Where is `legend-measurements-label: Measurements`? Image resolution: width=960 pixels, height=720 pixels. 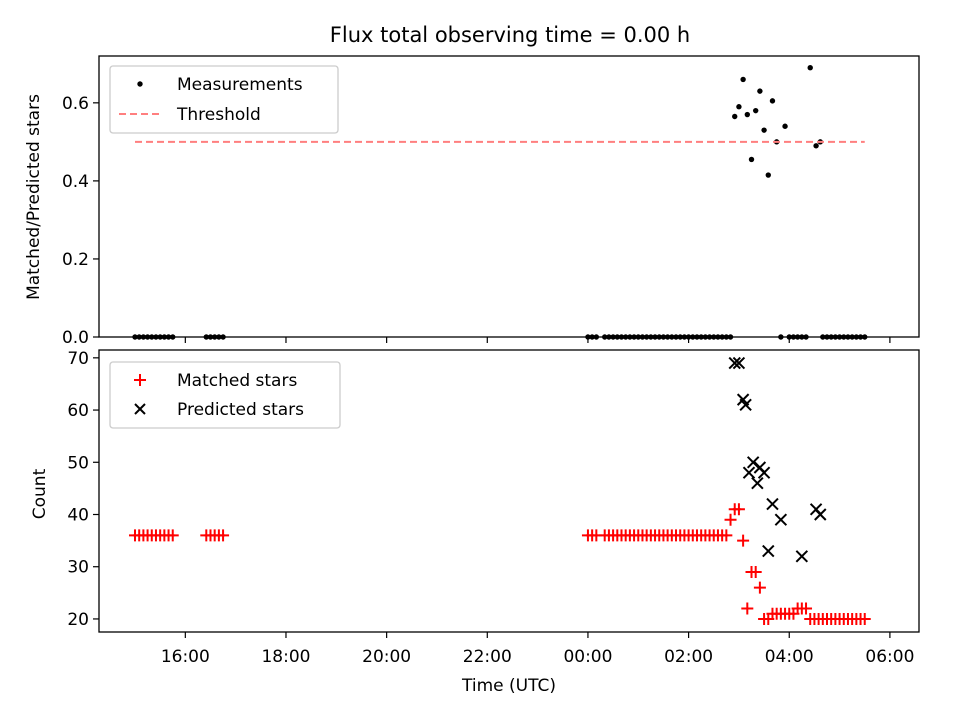
legend-measurements-label: Measurements is located at coordinates (240, 85).